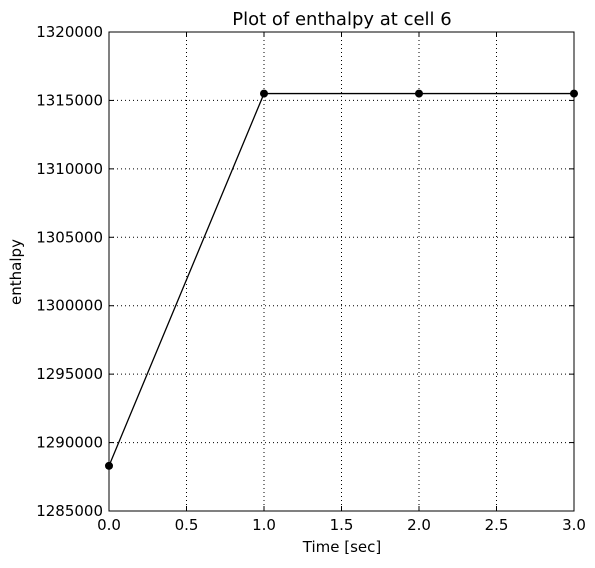 Image resolution: width=595 pixels, height=568 pixels. I want to click on y-tick-label: 1305000, so click(69, 237).